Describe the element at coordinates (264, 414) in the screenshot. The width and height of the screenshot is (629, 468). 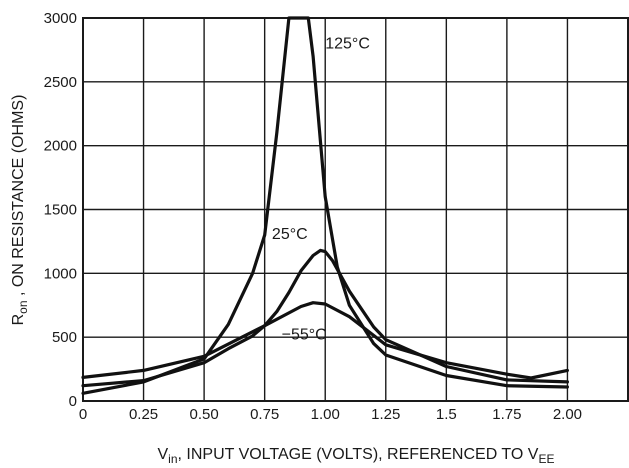
I see `x-tick-label: 0.75` at that location.